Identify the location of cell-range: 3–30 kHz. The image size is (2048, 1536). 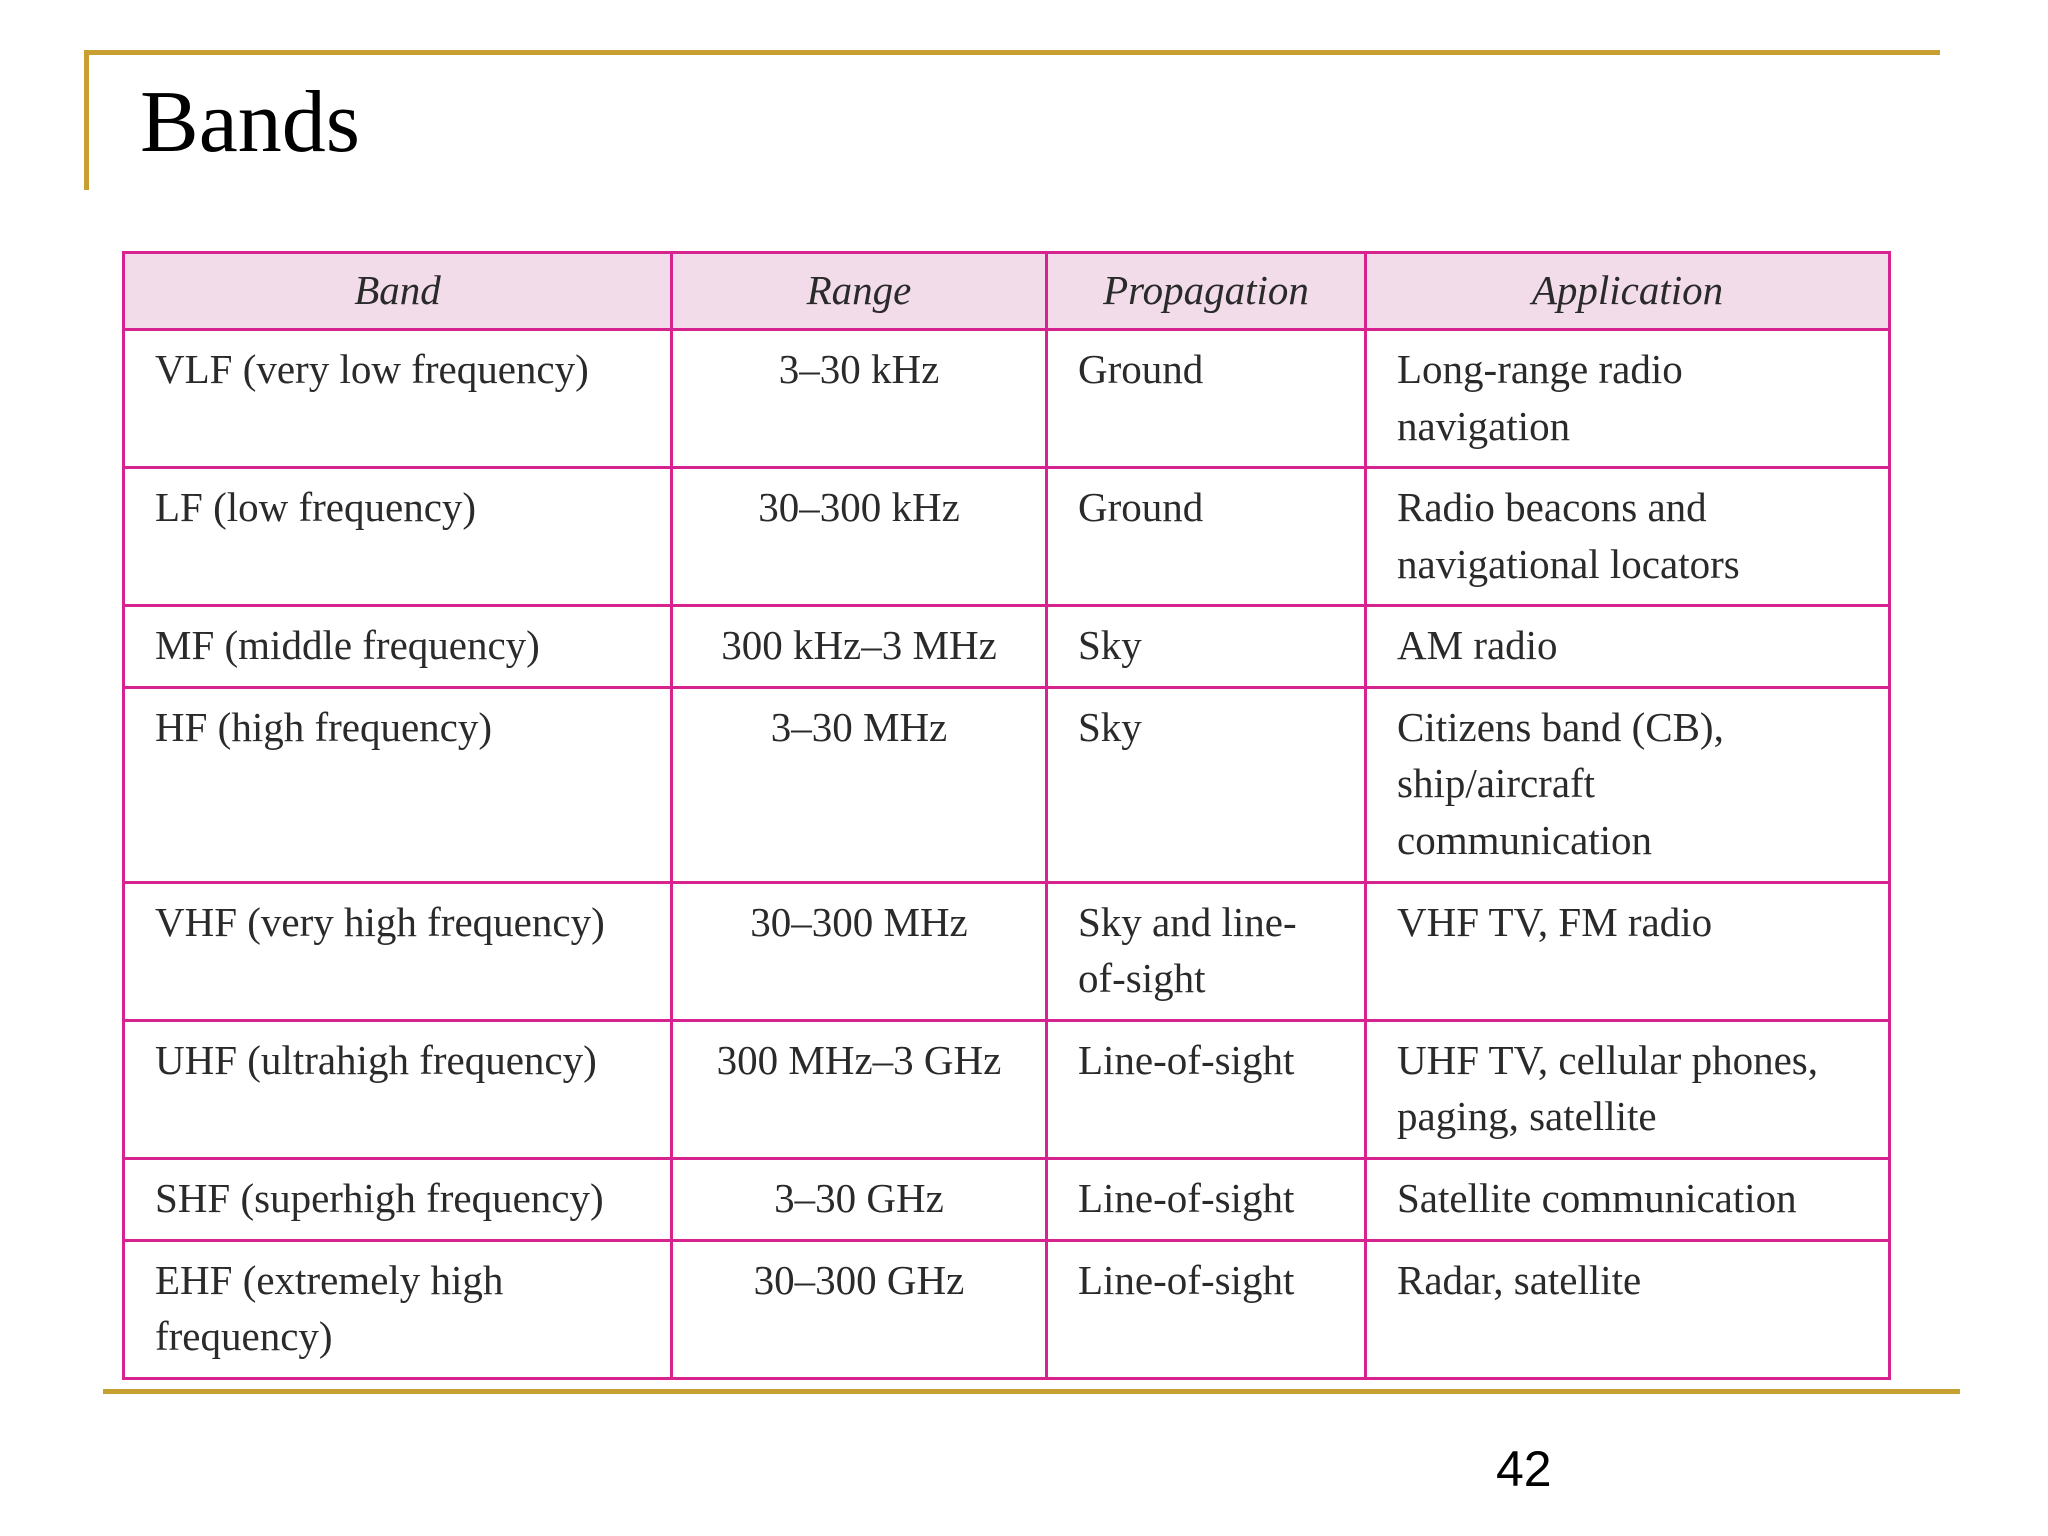
(859, 398).